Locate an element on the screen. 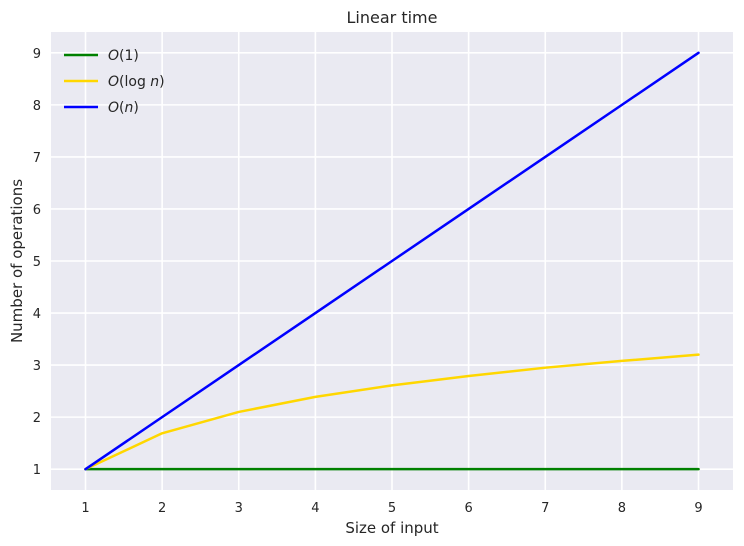 Image resolution: width=744 pixels, height=546 pixels. y-tick-label: 4 is located at coordinates (37, 314).